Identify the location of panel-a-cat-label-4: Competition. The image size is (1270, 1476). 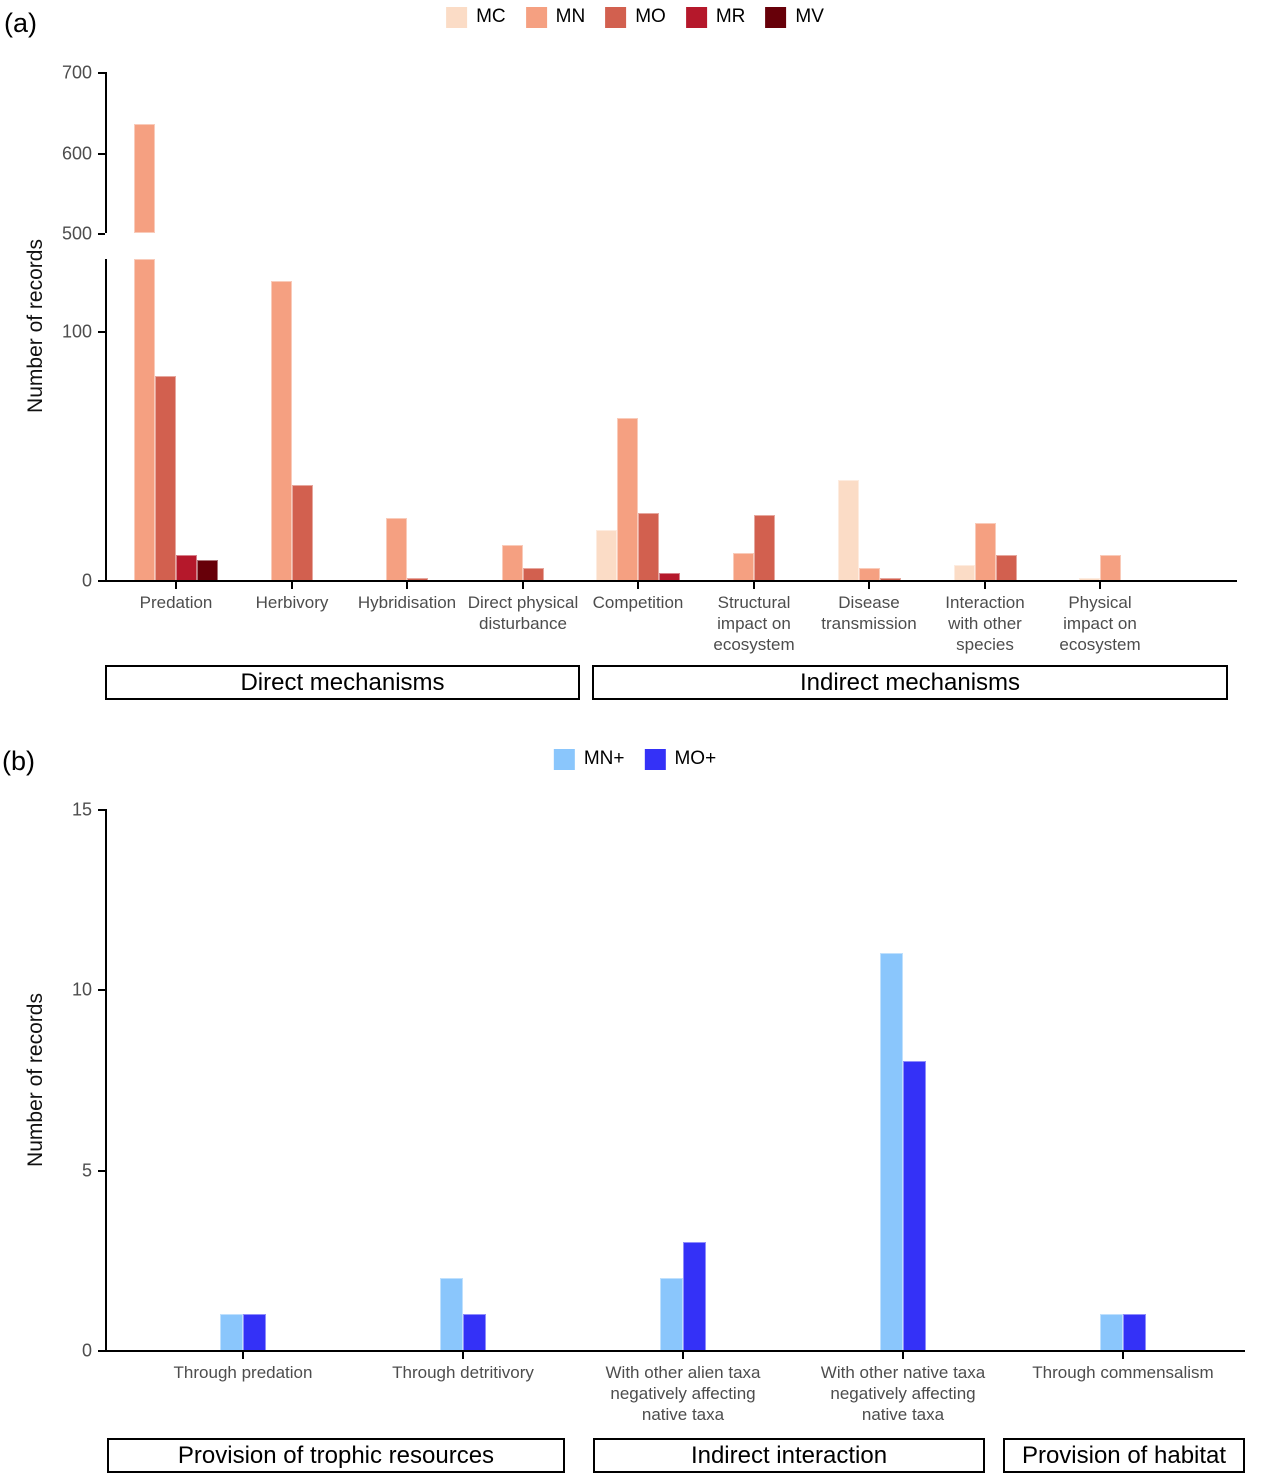
(638, 602).